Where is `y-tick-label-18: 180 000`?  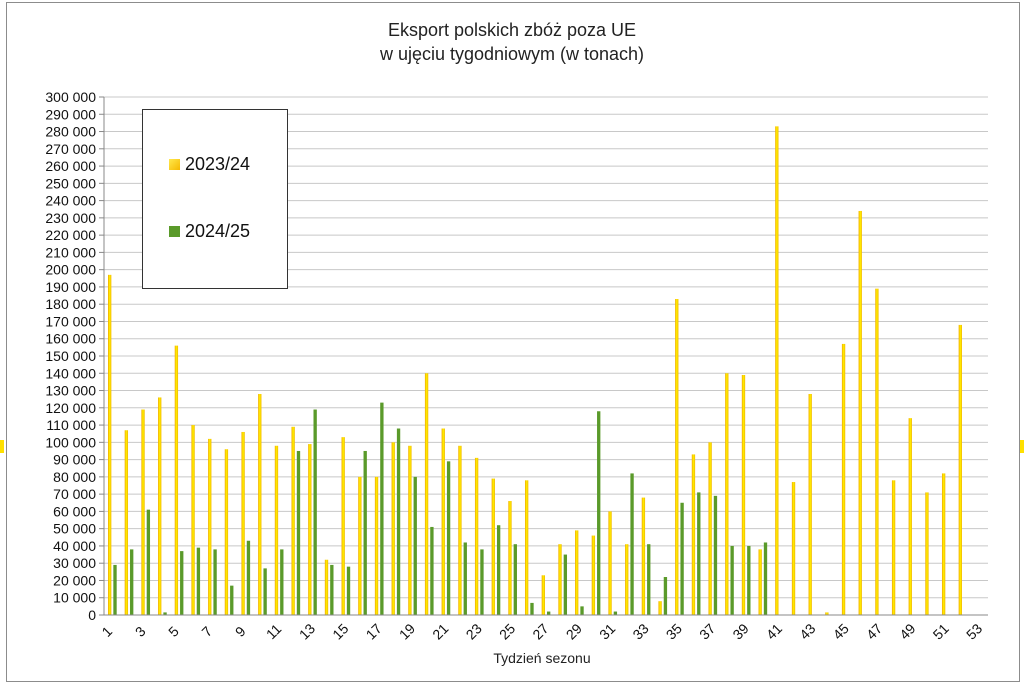
y-tick-label-18: 180 000 is located at coordinates (70, 304).